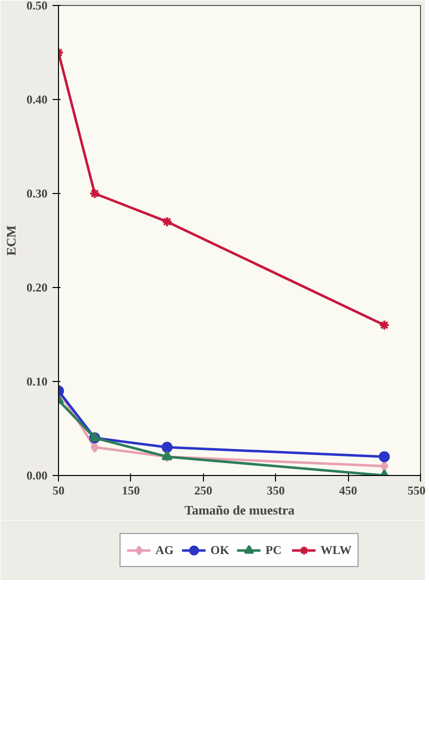  I want to click on x-tick-label: 250, so click(203, 491).